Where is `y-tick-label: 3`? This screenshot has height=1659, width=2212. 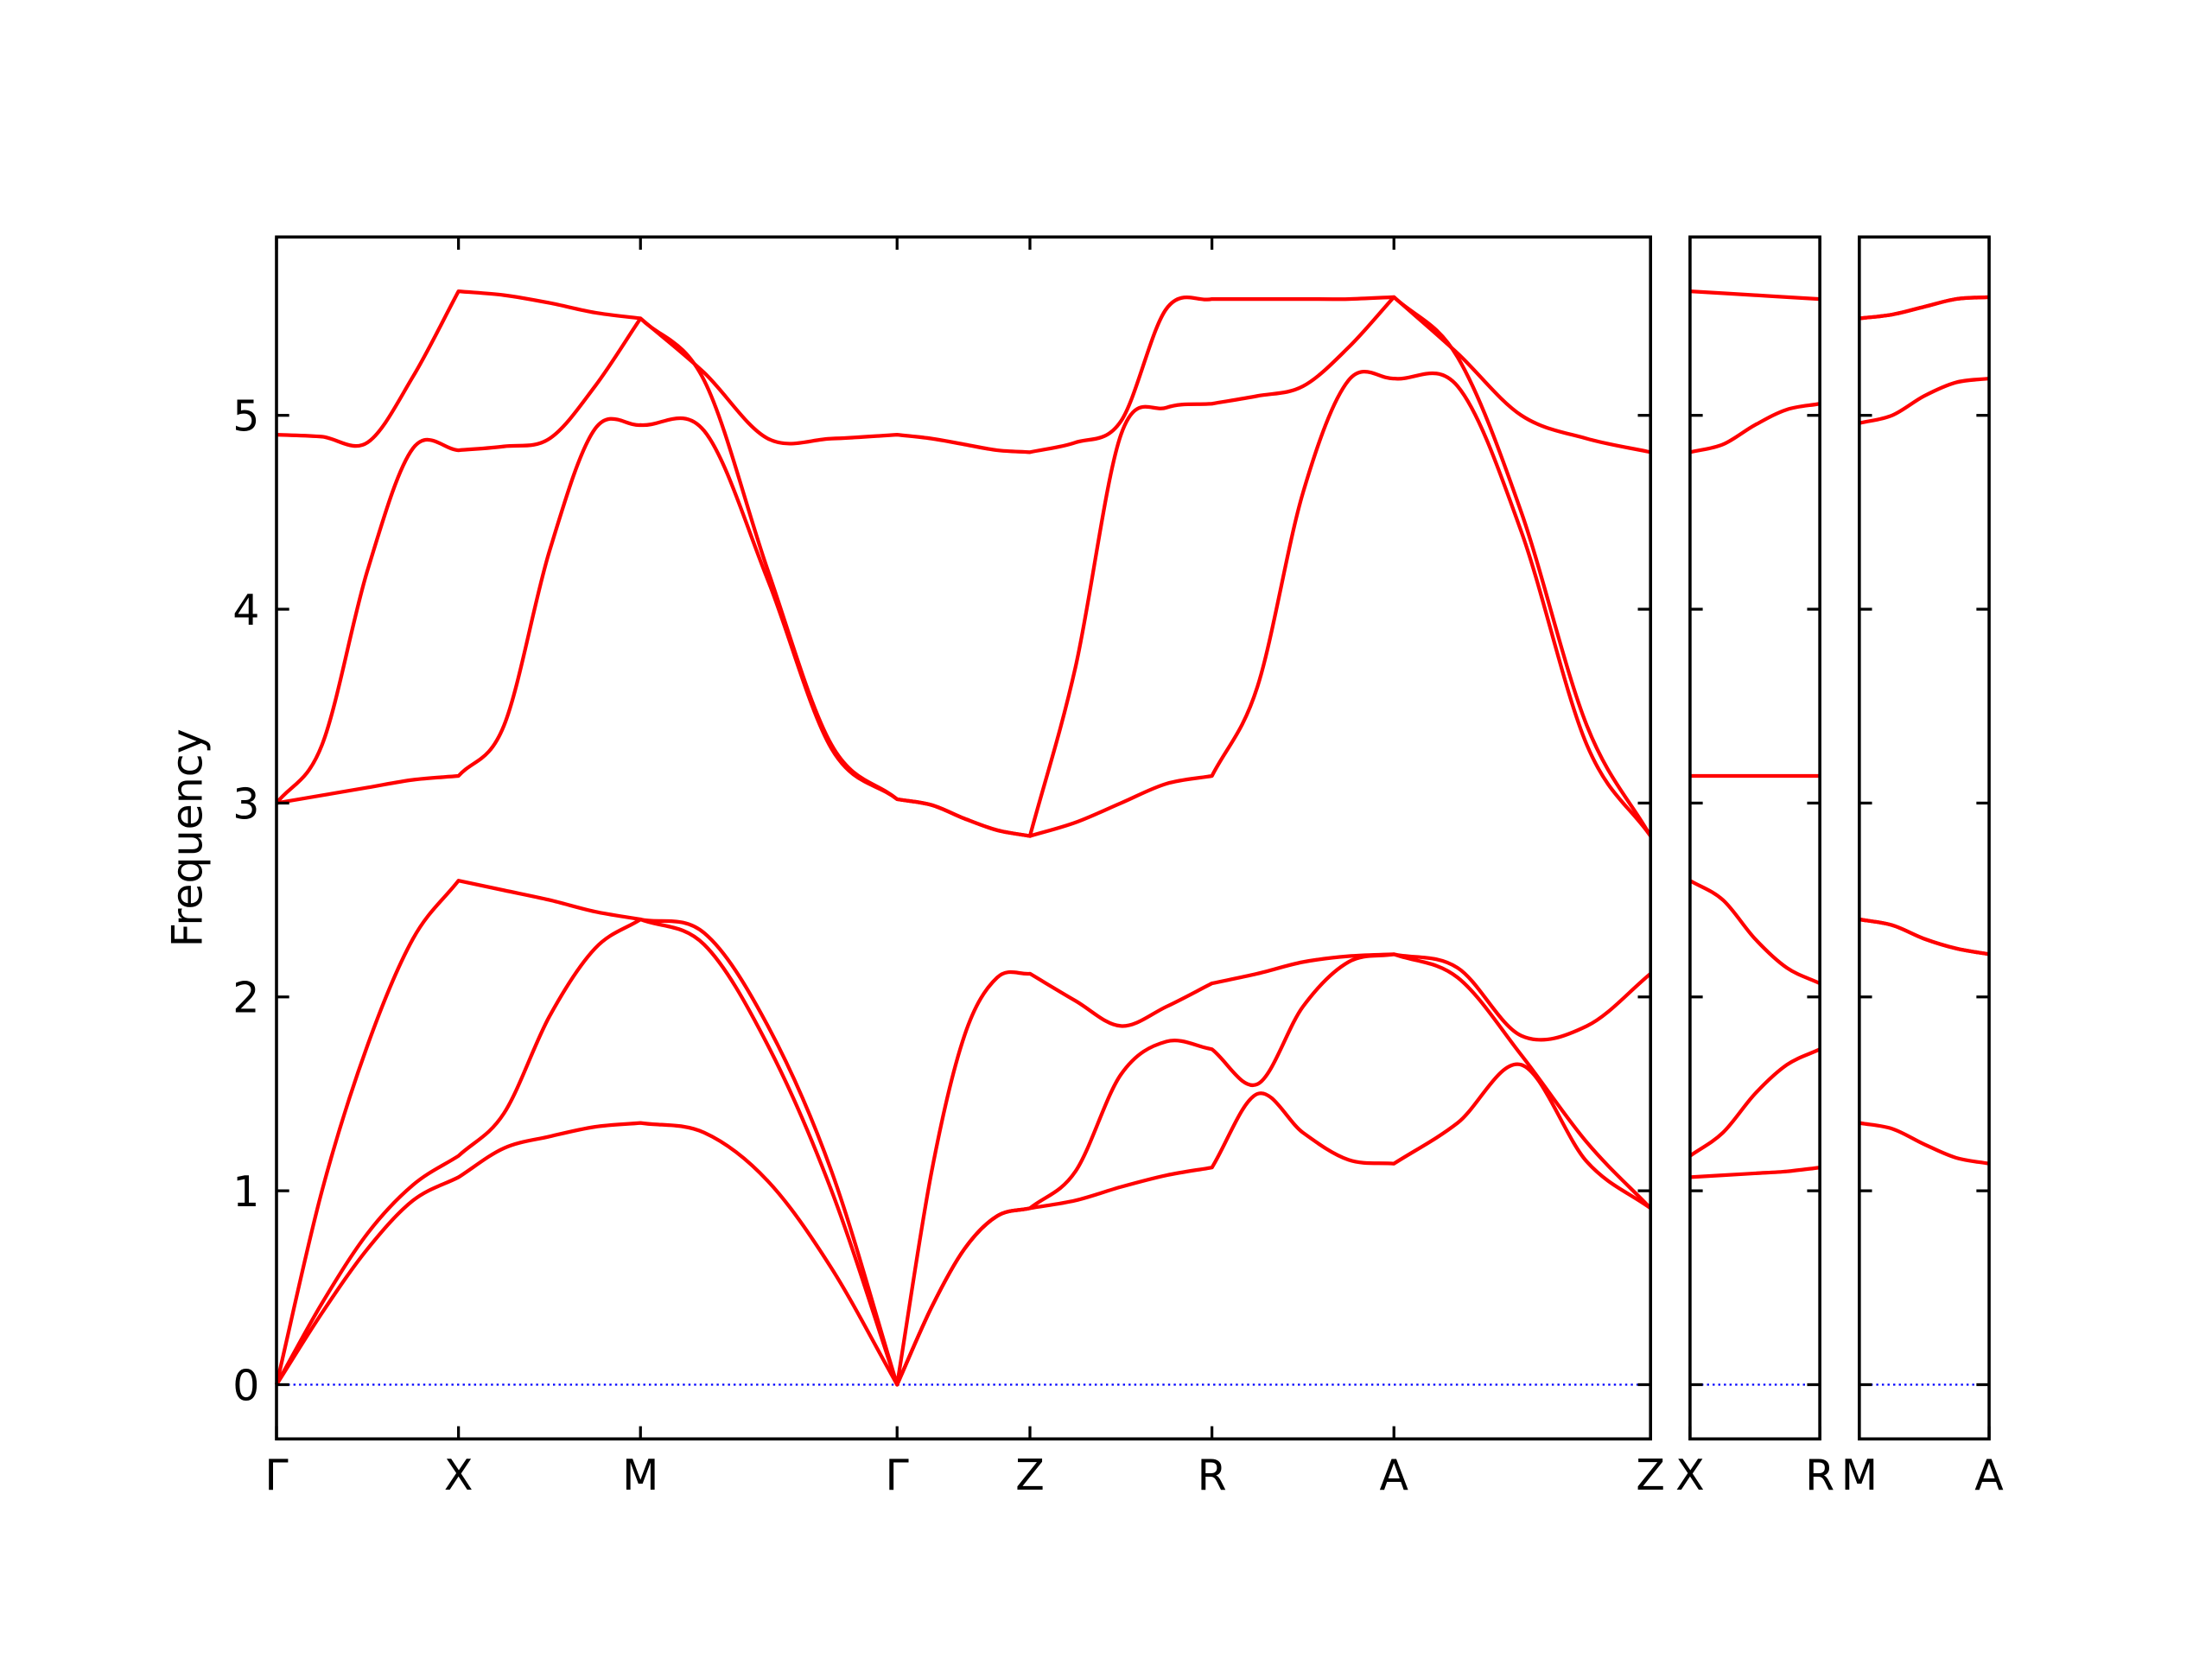 y-tick-label: 3 is located at coordinates (245, 804).